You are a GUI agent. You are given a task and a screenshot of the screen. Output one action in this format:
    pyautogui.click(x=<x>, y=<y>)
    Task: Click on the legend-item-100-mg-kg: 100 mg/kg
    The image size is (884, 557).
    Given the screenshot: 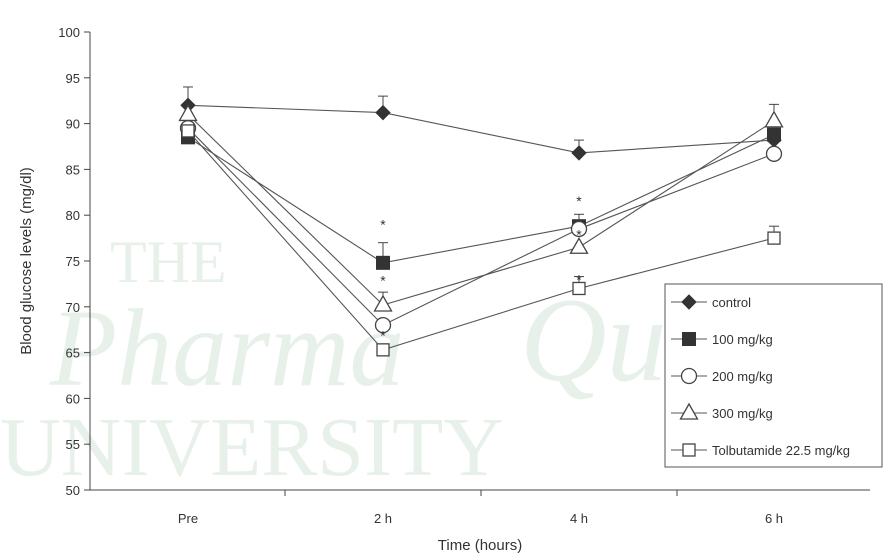 What is the action you would take?
    pyautogui.click(x=722, y=339)
    